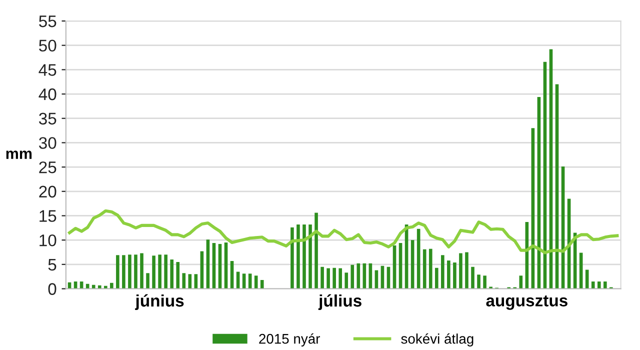 This screenshot has height=350, width=640. What do you see at coordinates (52, 289) in the screenshot?
I see `y-tick-label: 0` at bounding box center [52, 289].